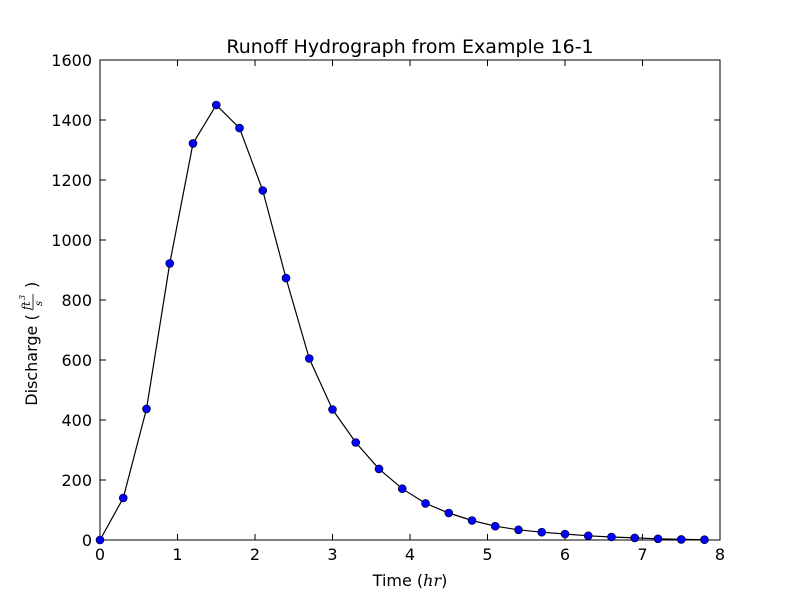 The image size is (800, 600). Describe the element at coordinates (71, 120) in the screenshot. I see `y-tick-label: 1400` at that location.